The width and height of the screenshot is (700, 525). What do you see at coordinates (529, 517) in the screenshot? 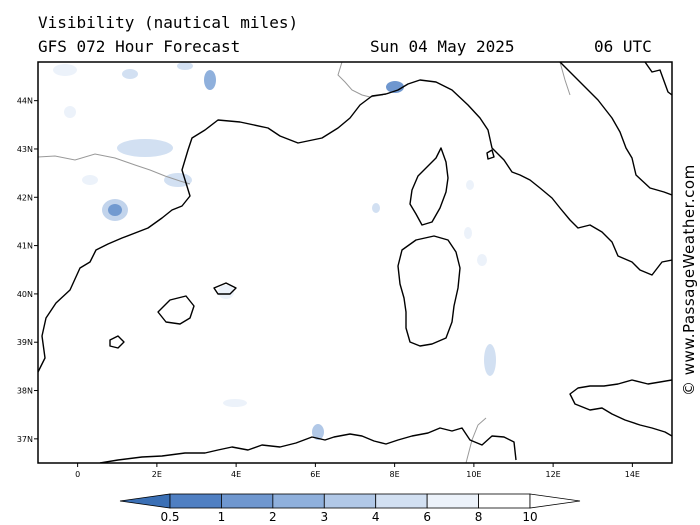
I see `colorbar-label: 10` at bounding box center [529, 517].